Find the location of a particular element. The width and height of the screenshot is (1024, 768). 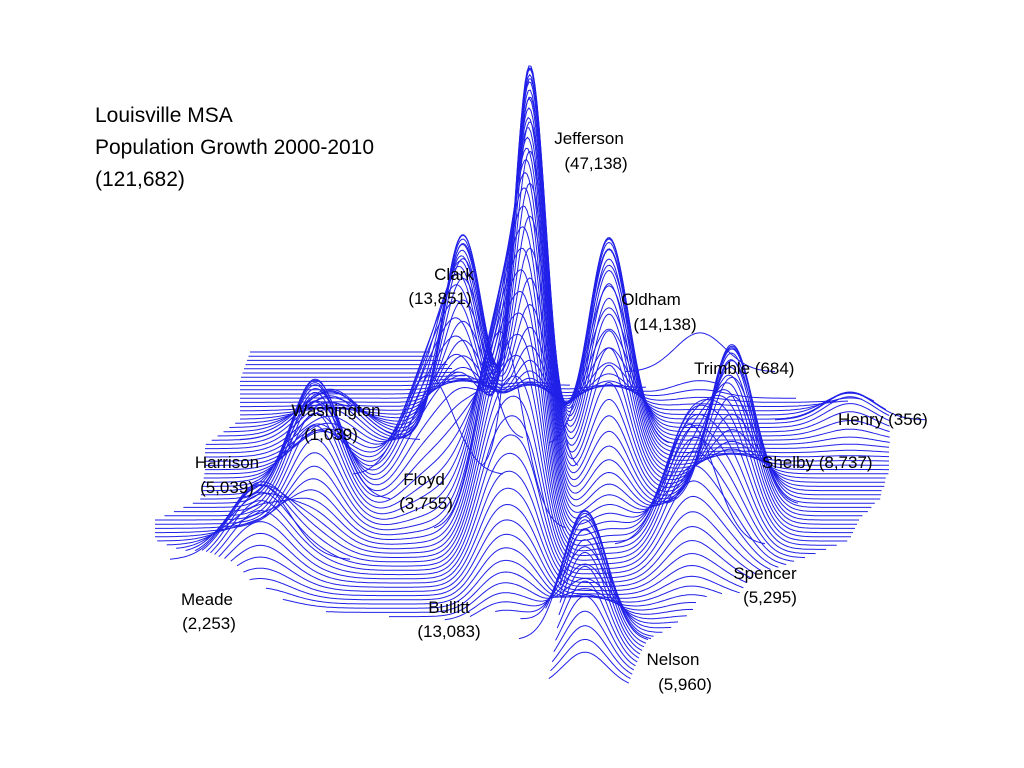

county-label: Shelby (8,737) is located at coordinates (817, 462).